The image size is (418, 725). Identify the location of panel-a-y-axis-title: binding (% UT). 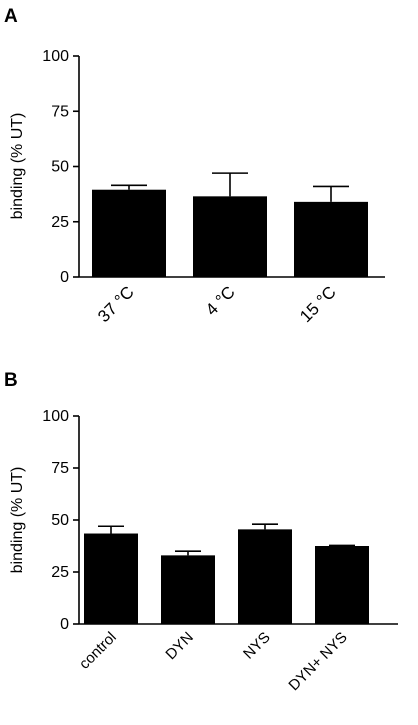
(17, 166).